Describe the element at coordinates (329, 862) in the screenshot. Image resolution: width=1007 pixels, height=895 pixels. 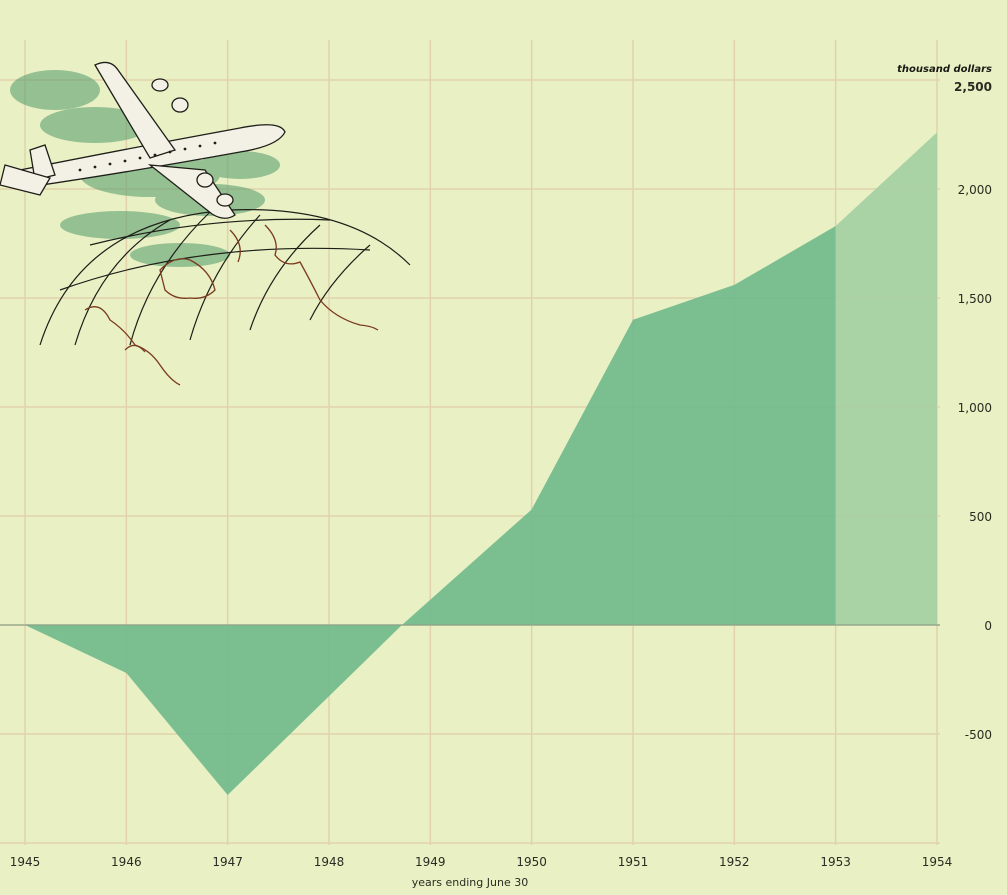
I see `x-tick-label-1948: 1948` at that location.